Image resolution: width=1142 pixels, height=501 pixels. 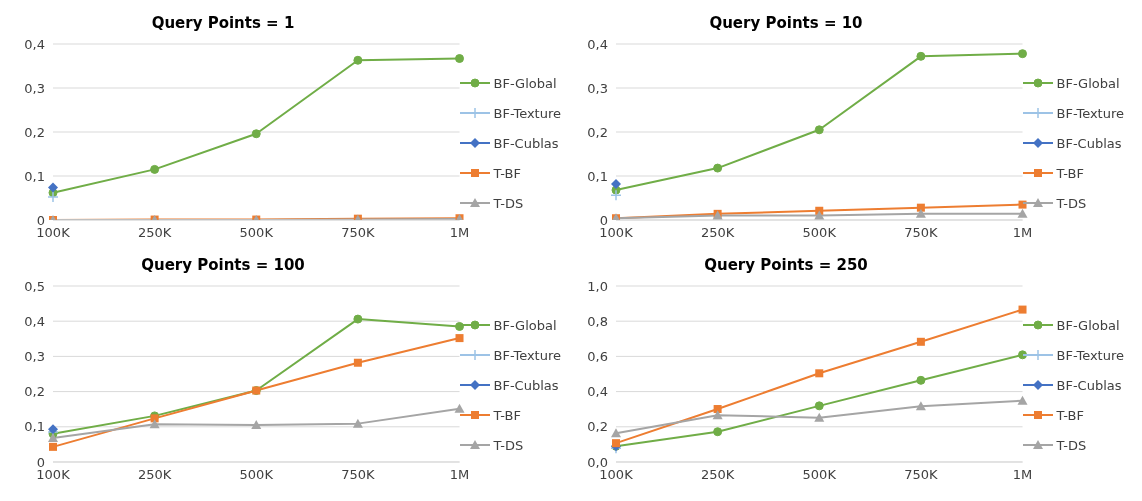 I want to click on chart-title: Query Points = 250, so click(x=786, y=265).